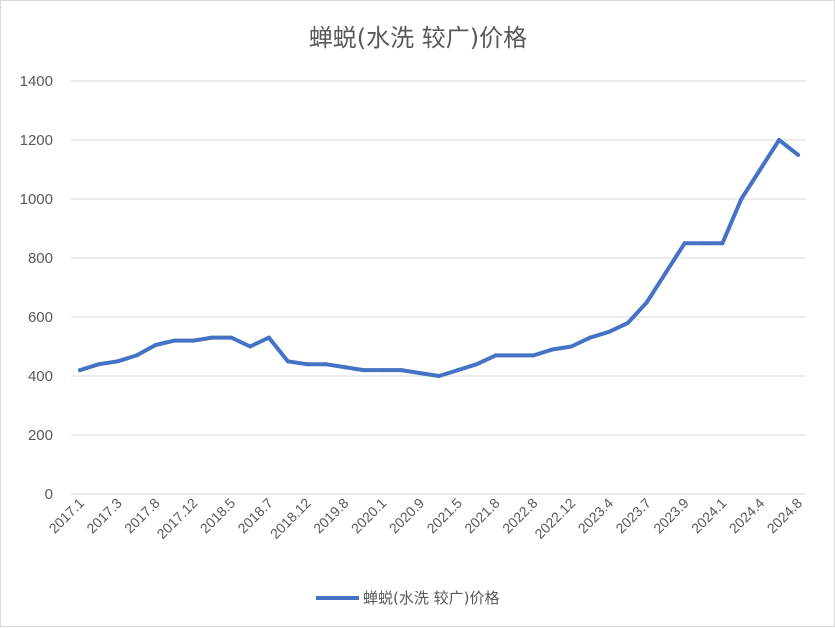 This screenshot has width=835, height=628. What do you see at coordinates (418, 38) in the screenshot?
I see `chart-title: 蝉蜕(水洗 较广)价格` at bounding box center [418, 38].